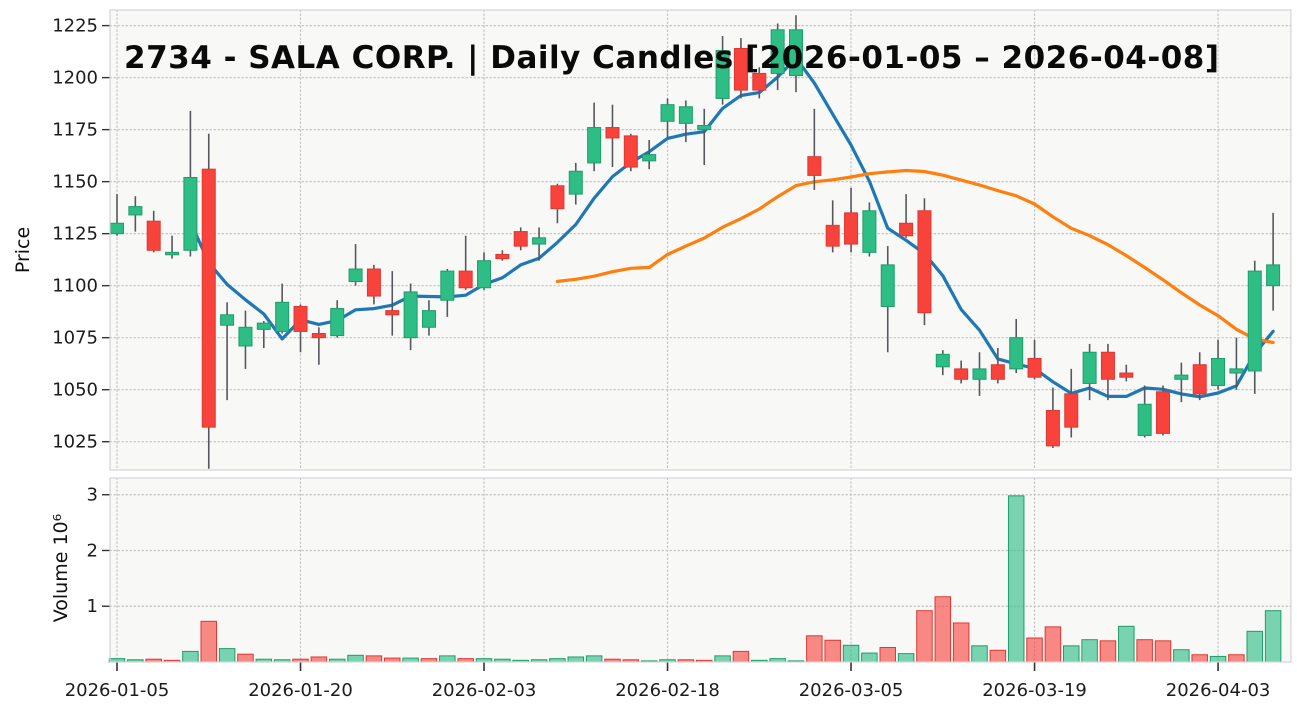 This screenshot has width=1297, height=711. What do you see at coordinates (1034, 690) in the screenshot?
I see `date-tick-label: 2026-03-19` at bounding box center [1034, 690].